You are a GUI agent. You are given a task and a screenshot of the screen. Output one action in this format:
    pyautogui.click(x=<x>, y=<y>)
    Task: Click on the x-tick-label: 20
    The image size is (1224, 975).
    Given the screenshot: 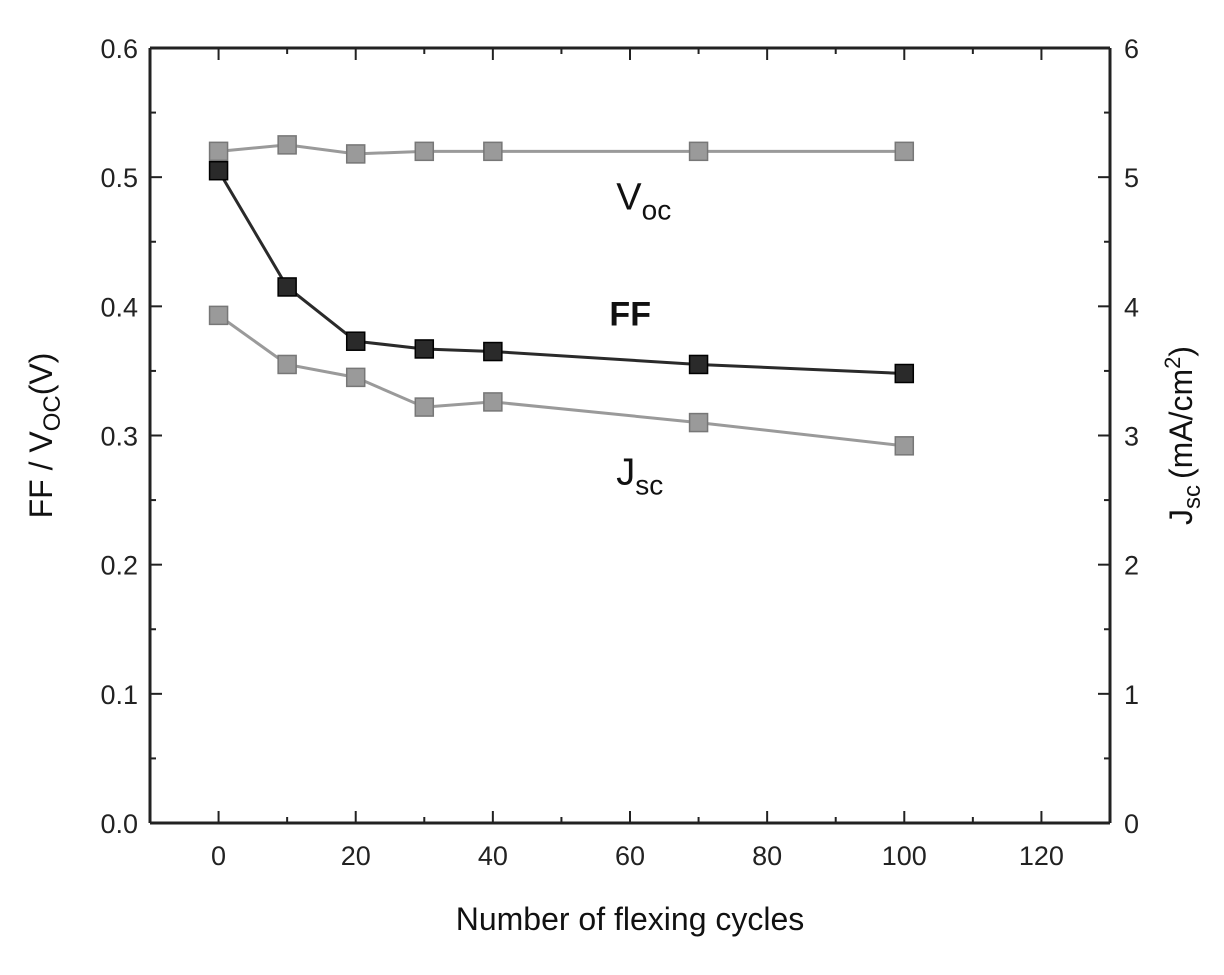 What is the action you would take?
    pyautogui.click(x=356, y=856)
    